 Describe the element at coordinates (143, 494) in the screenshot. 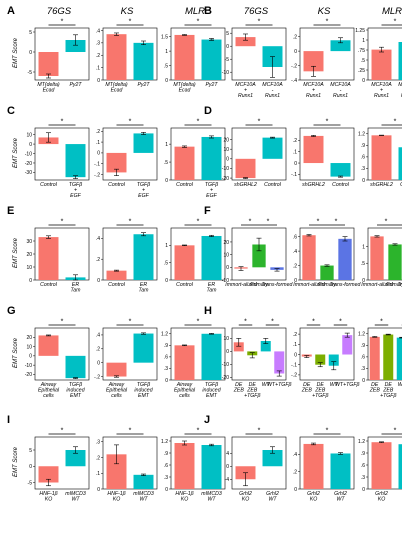

I see `category-label-line: mIMCD3` at that location.